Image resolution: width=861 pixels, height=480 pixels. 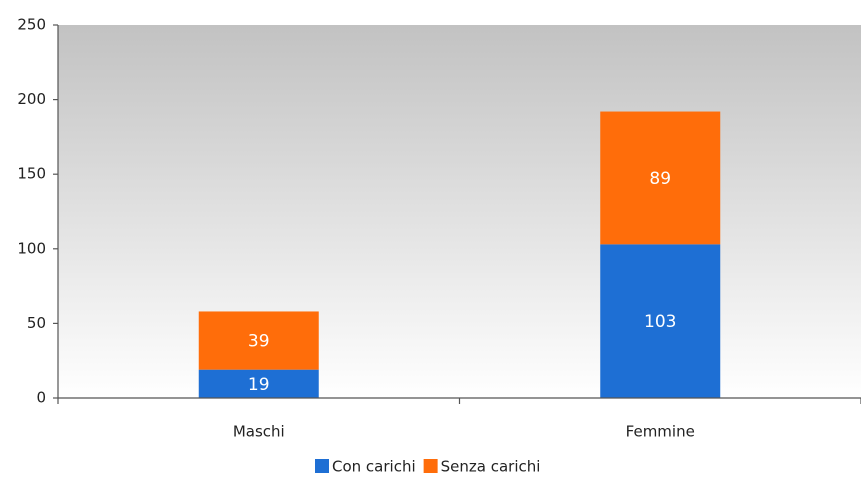 I want to click on x-tick-label: Femmine, so click(x=660, y=432).